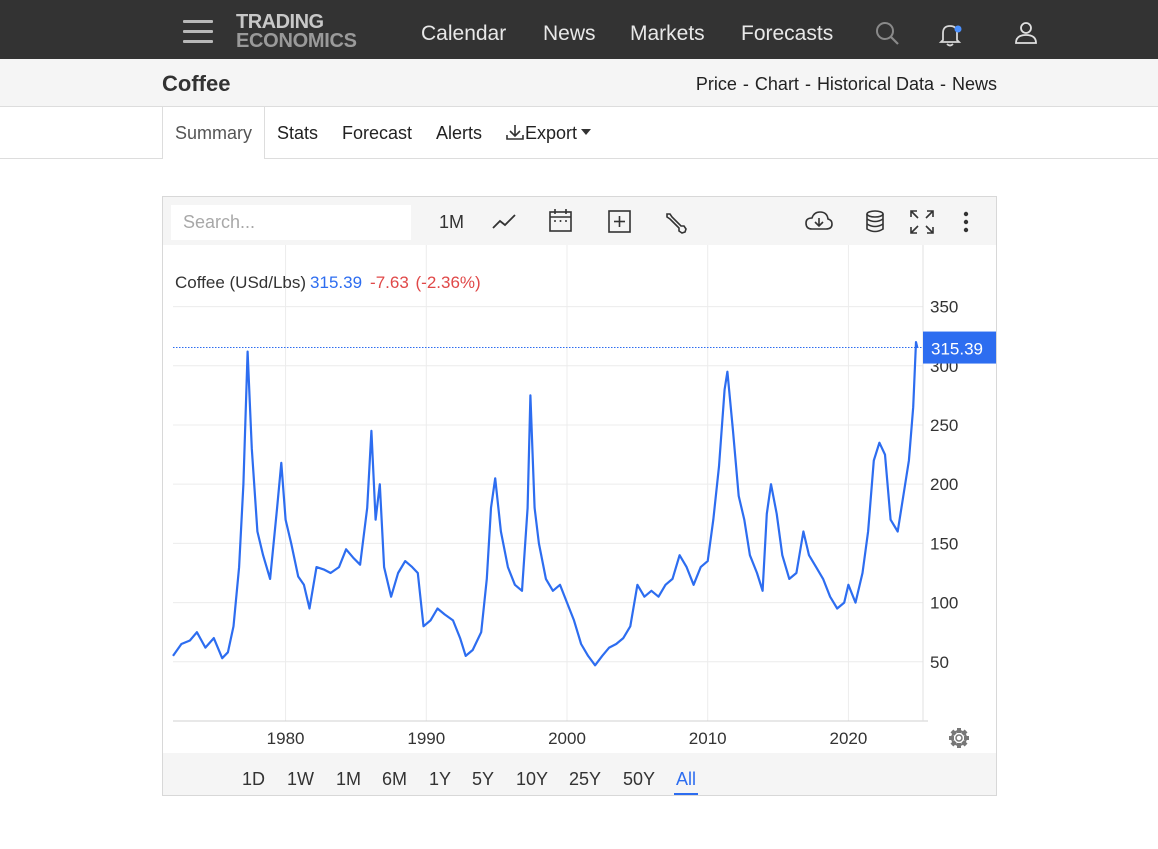 This screenshot has height=849, width=1158. I want to click on logo-line1: TRADING, so click(280, 22).